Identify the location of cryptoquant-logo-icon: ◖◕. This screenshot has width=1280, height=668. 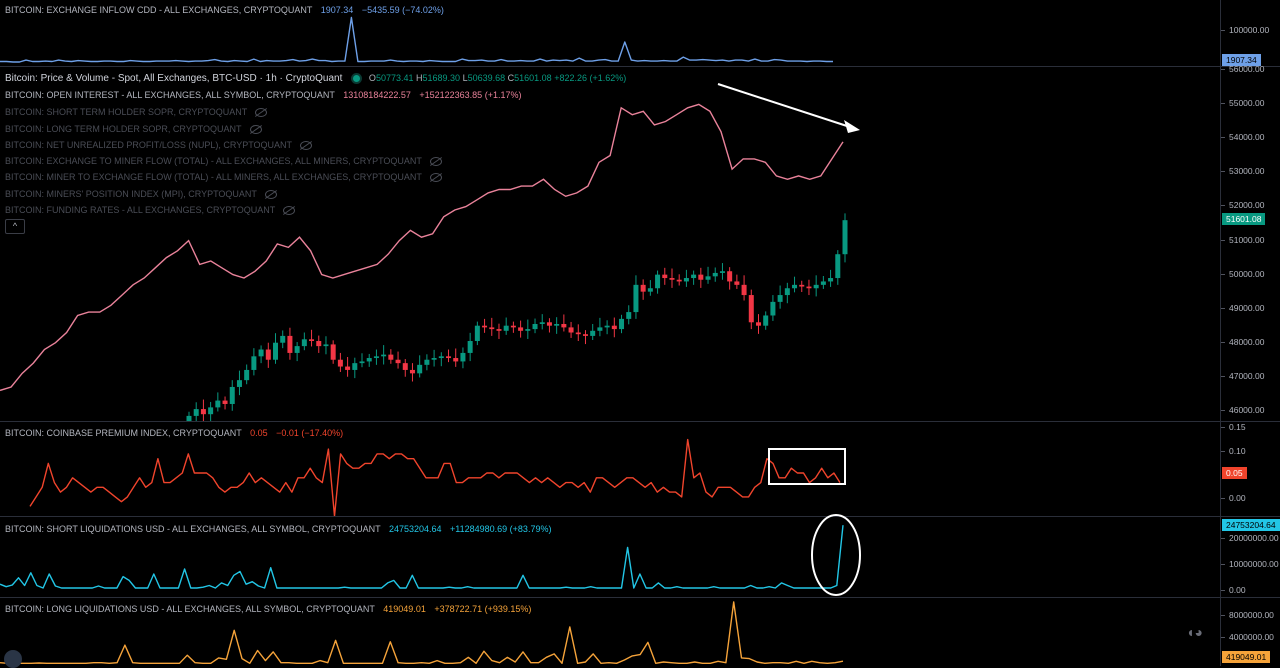
(1194, 632).